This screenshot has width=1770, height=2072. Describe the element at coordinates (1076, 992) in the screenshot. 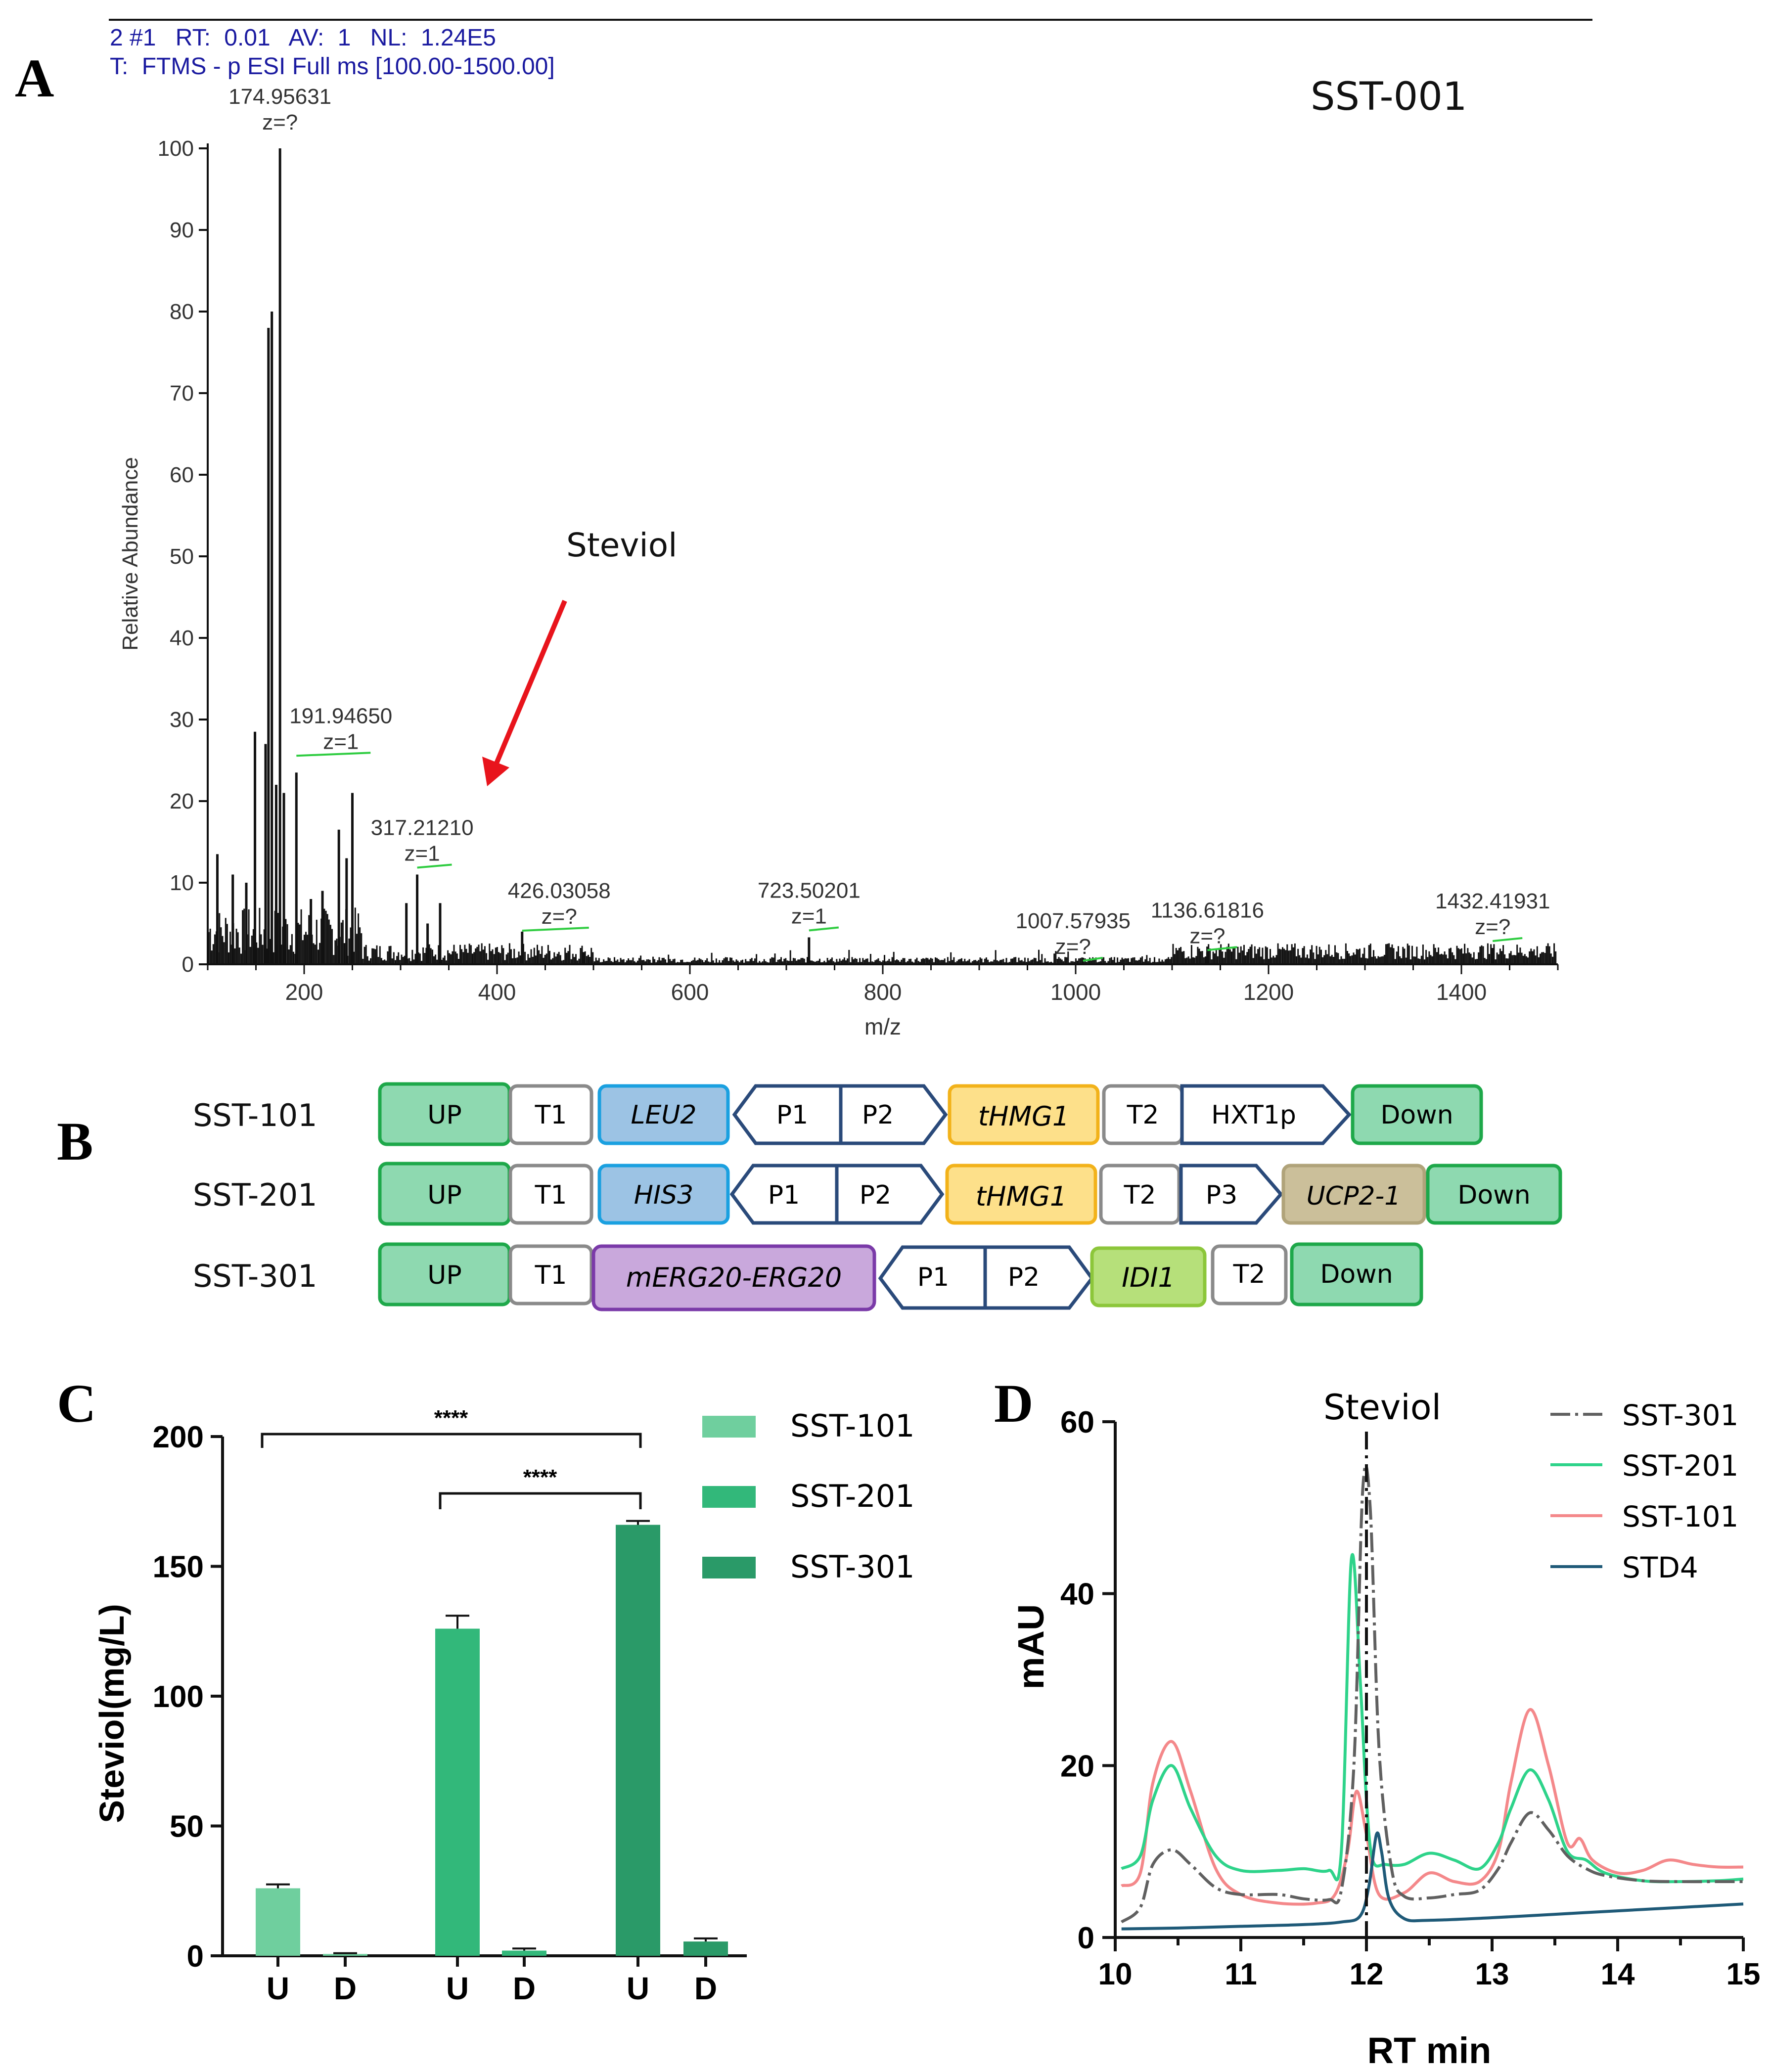

I see `x-tick-label: 1000` at that location.